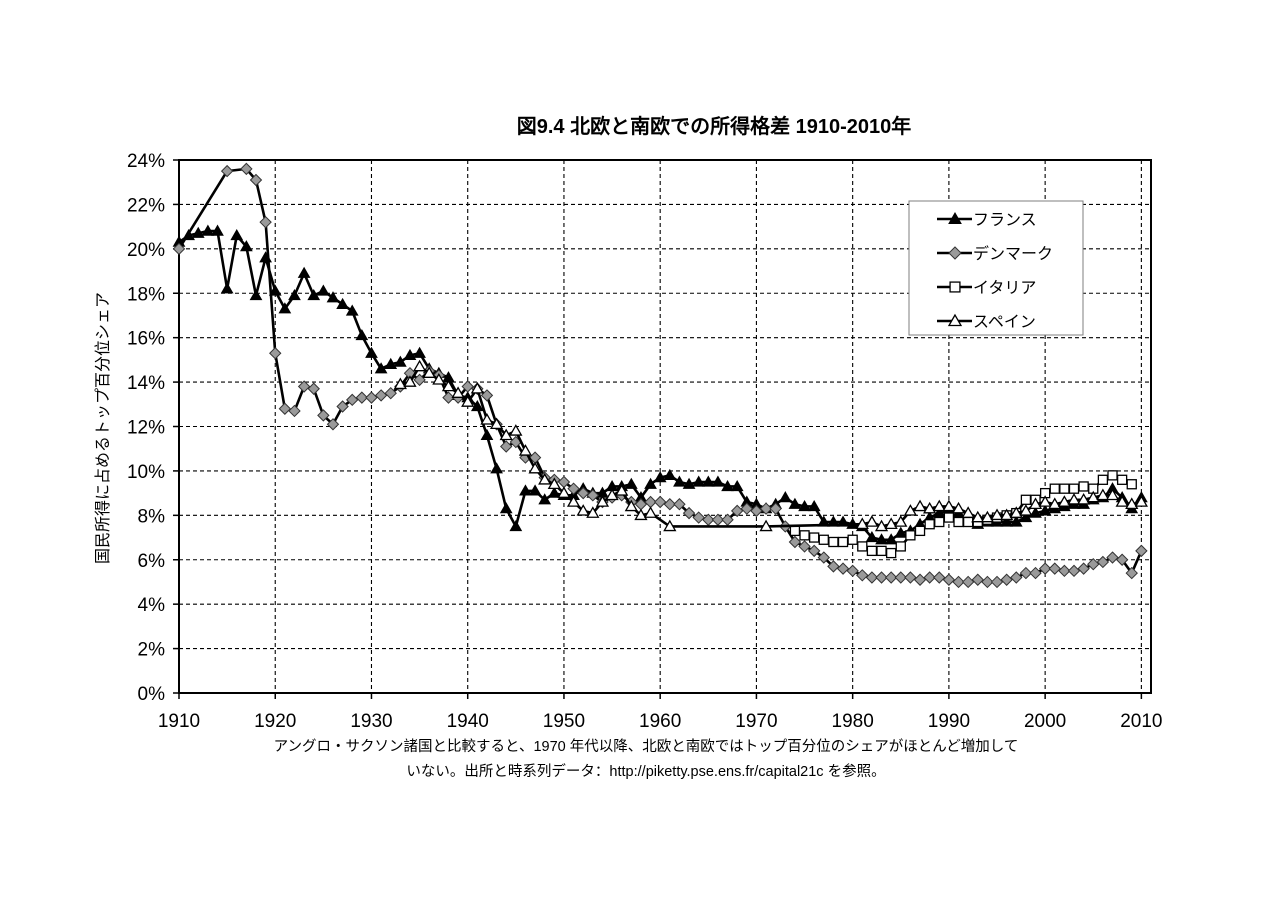 This screenshot has height=904, width=1280. Describe the element at coordinates (986, 288) in the screenshot. I see `legend-item-2: イタリア` at that location.